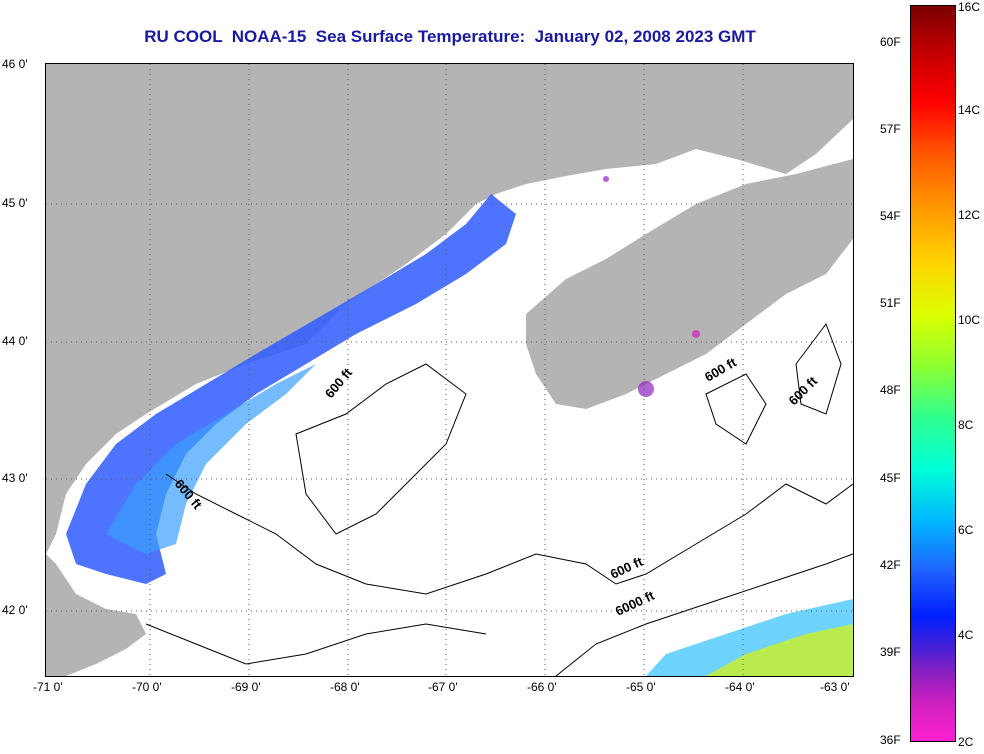 The image size is (984, 754). What do you see at coordinates (890, 390) in the screenshot?
I see `colorbar-f-label: 48F` at bounding box center [890, 390].